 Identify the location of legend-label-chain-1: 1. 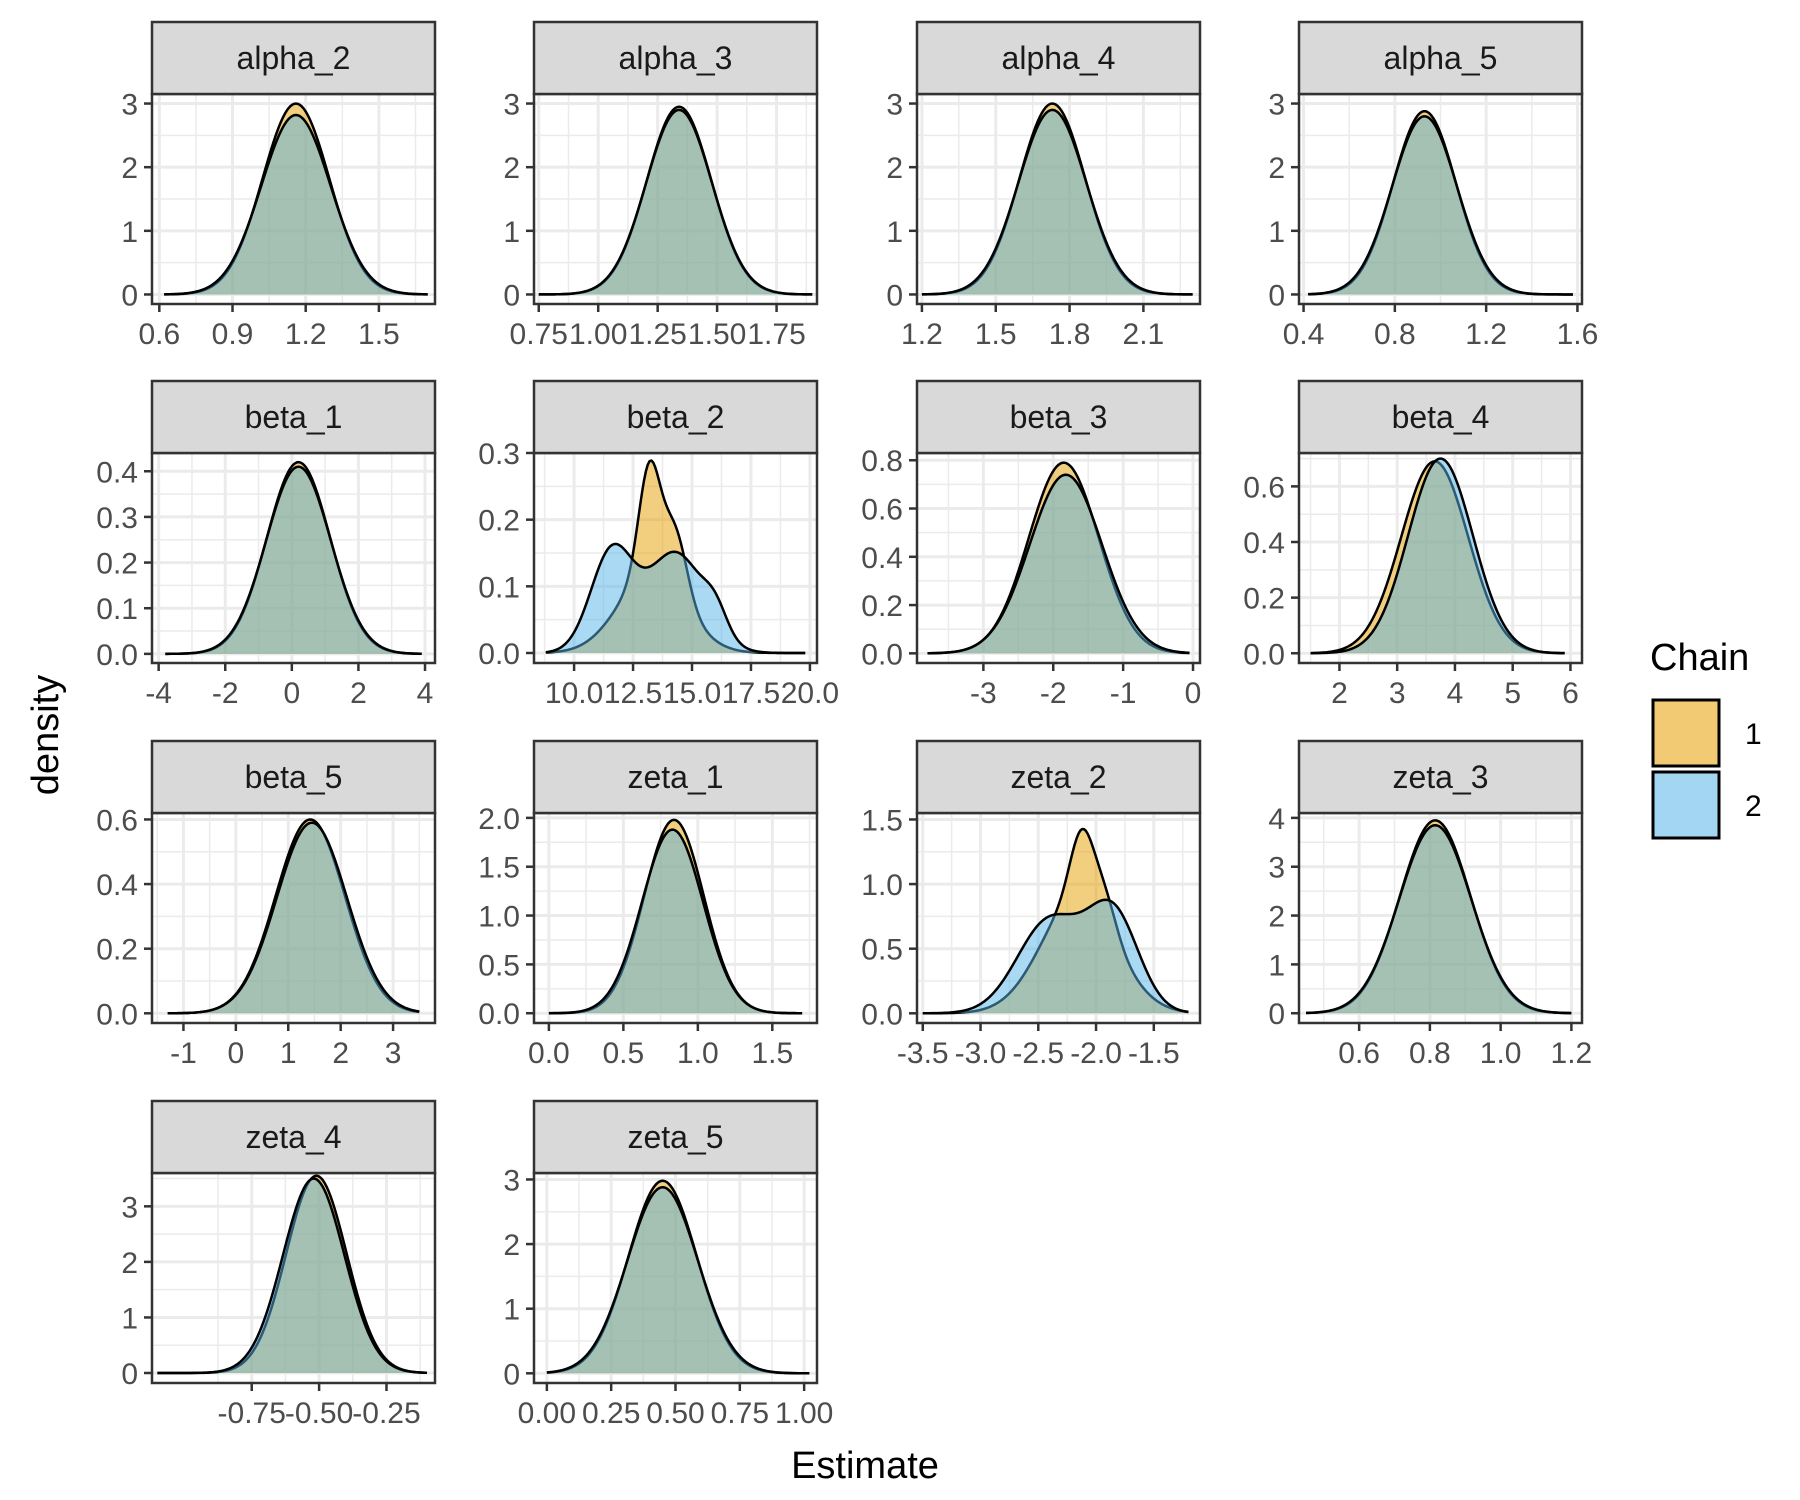
(1753, 734).